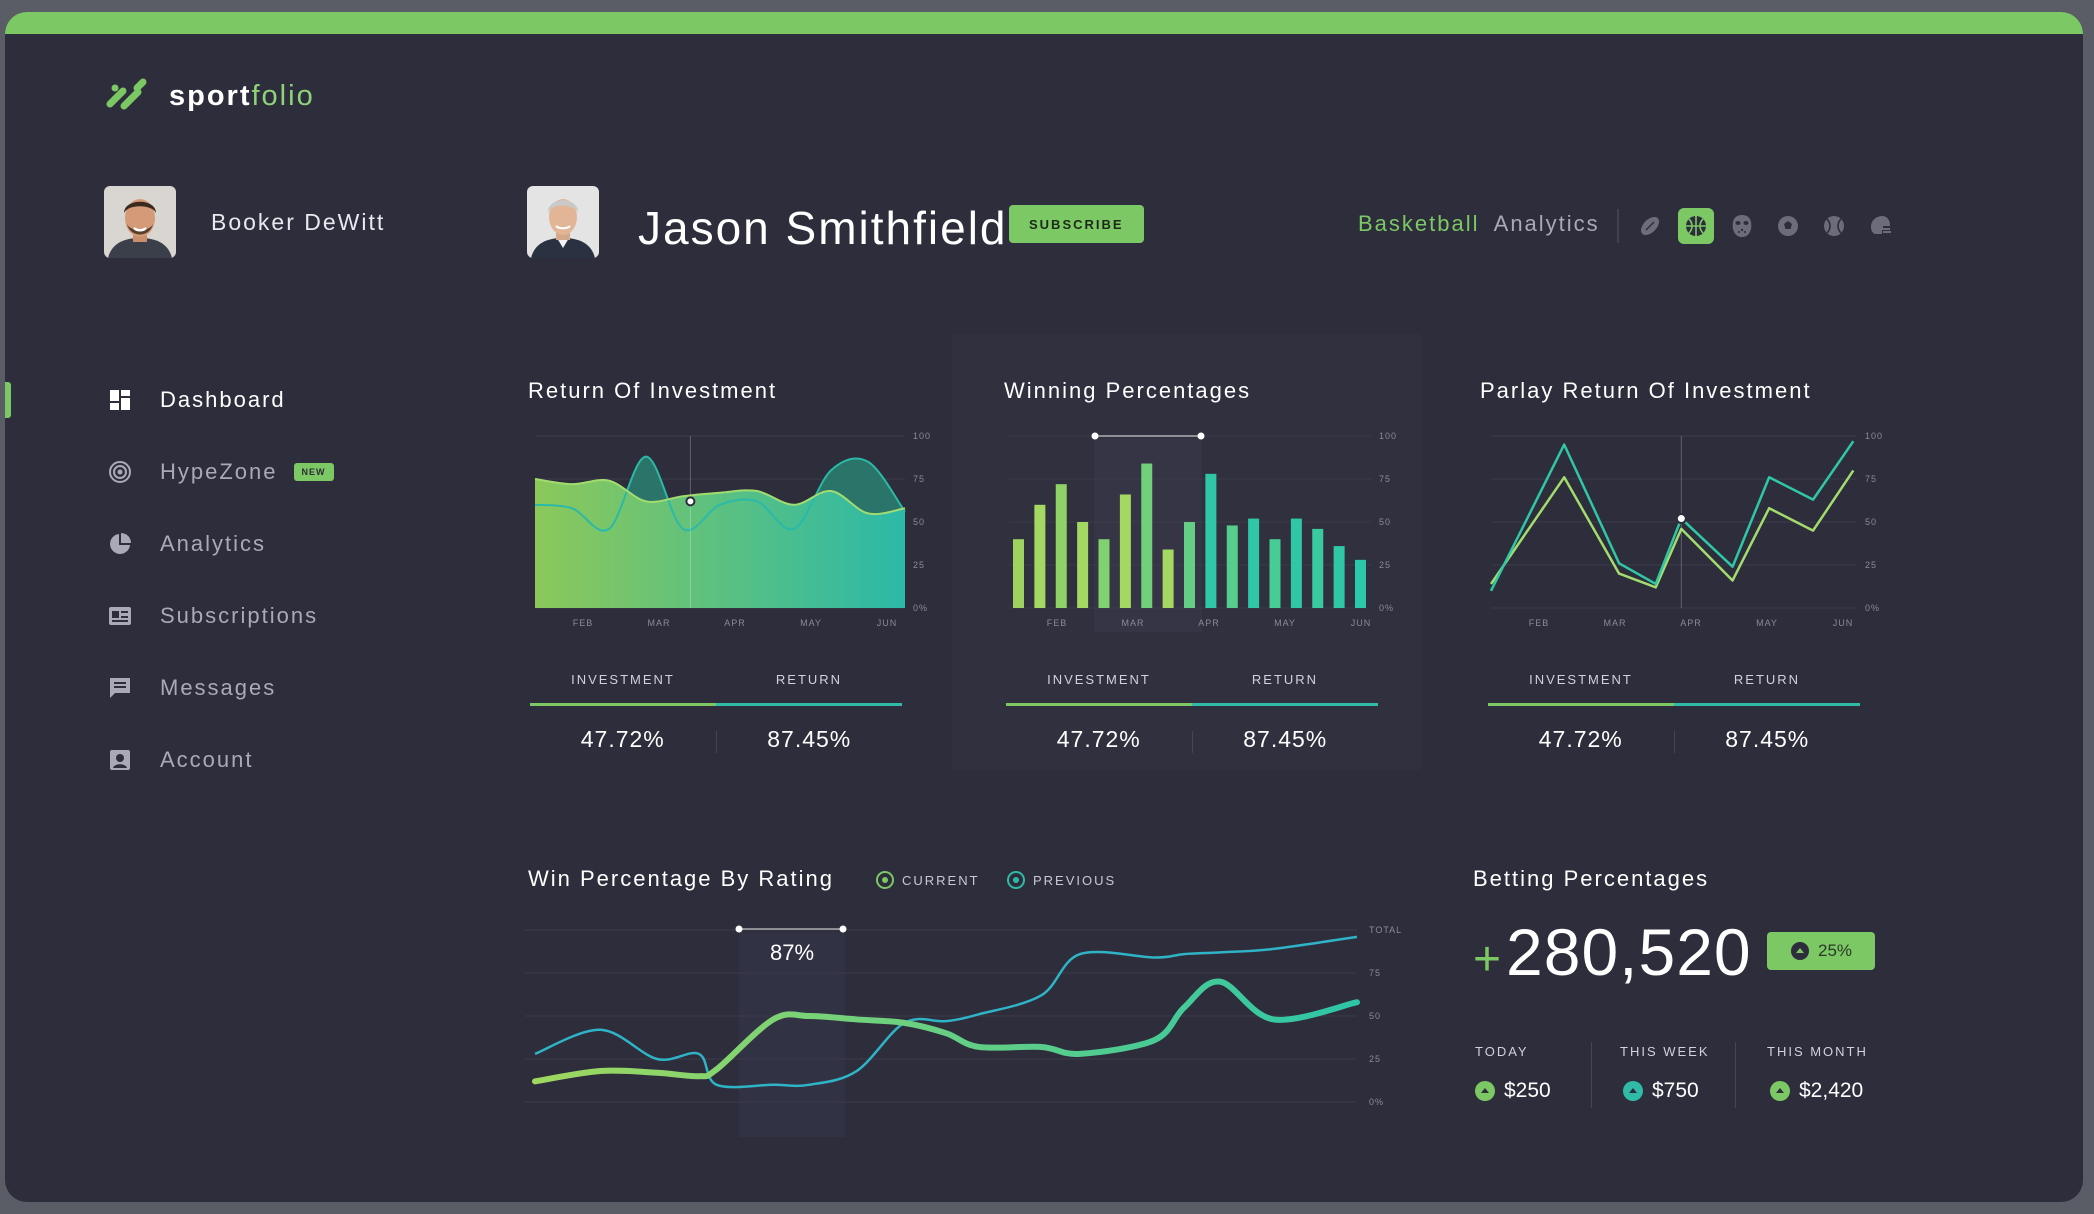 This screenshot has height=1214, width=2094. What do you see at coordinates (1650, 226) in the screenshot?
I see `football-icon` at bounding box center [1650, 226].